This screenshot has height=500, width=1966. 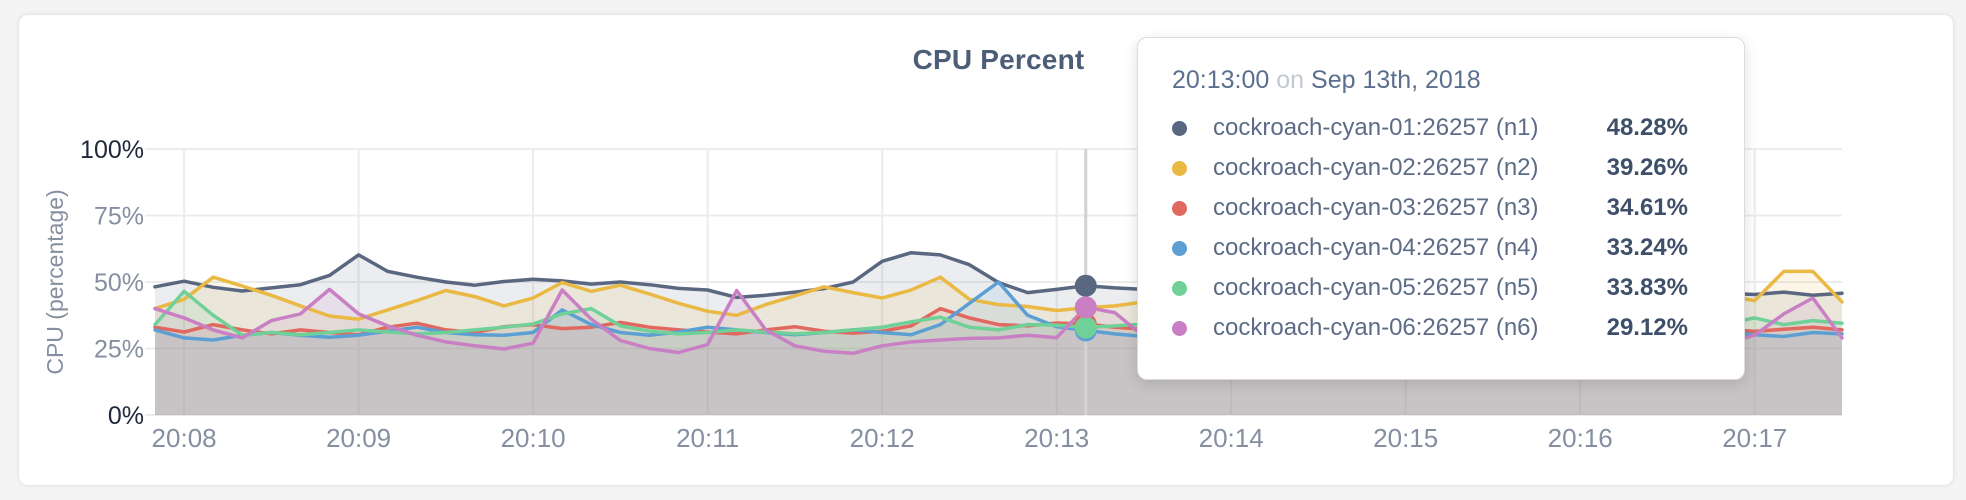 I want to click on tooltip-row: cockroach-cyan-02:26257 (n2) 39.26%, so click(x=1458, y=168).